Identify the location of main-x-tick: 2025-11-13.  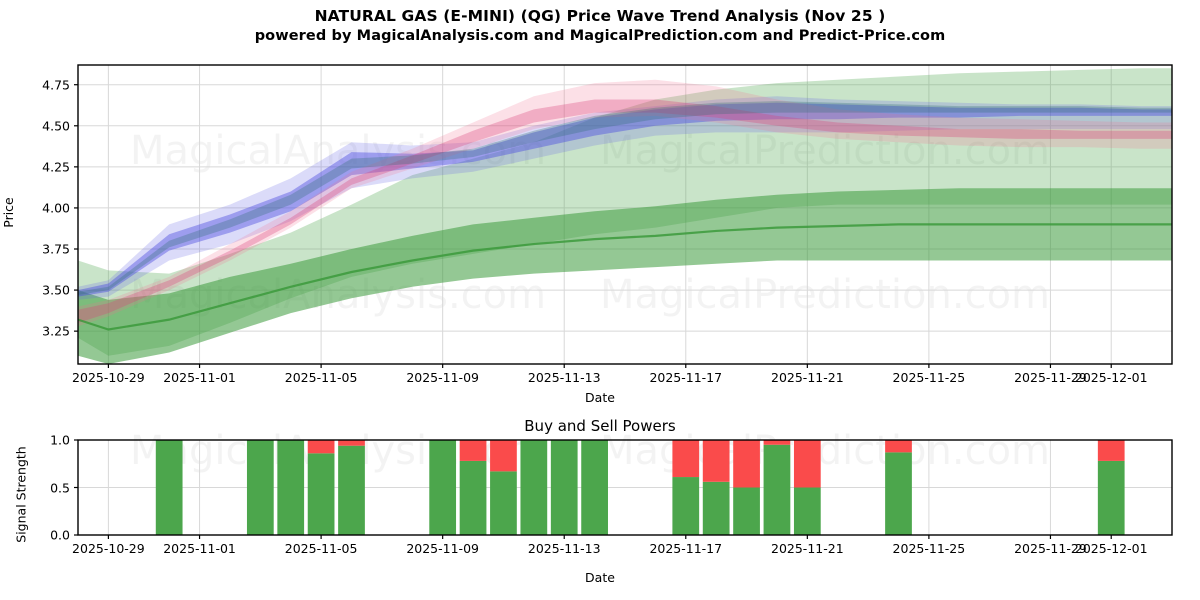
(564, 377).